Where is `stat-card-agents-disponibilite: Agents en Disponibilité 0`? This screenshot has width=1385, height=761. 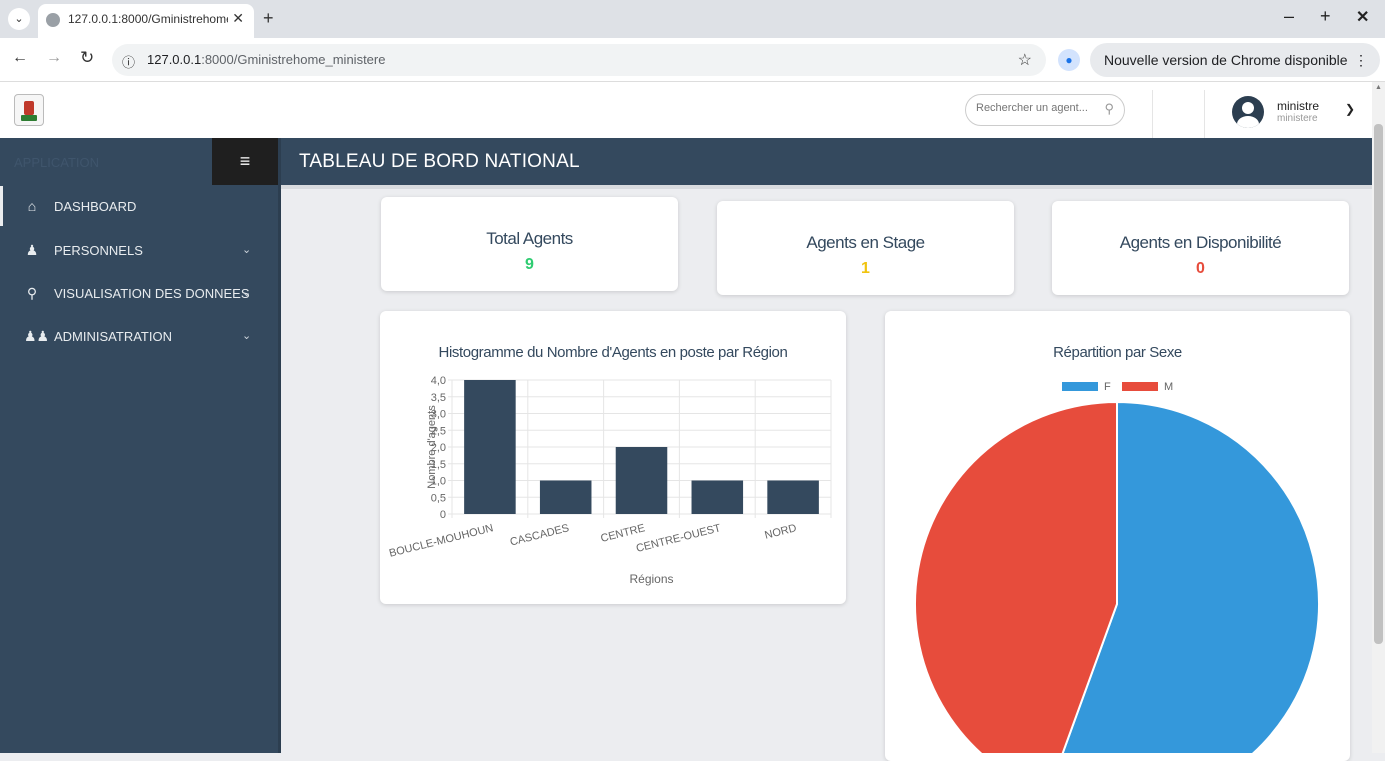
stat-card-agents-disponibilite: Agents en Disponibilité 0 is located at coordinates (1200, 248).